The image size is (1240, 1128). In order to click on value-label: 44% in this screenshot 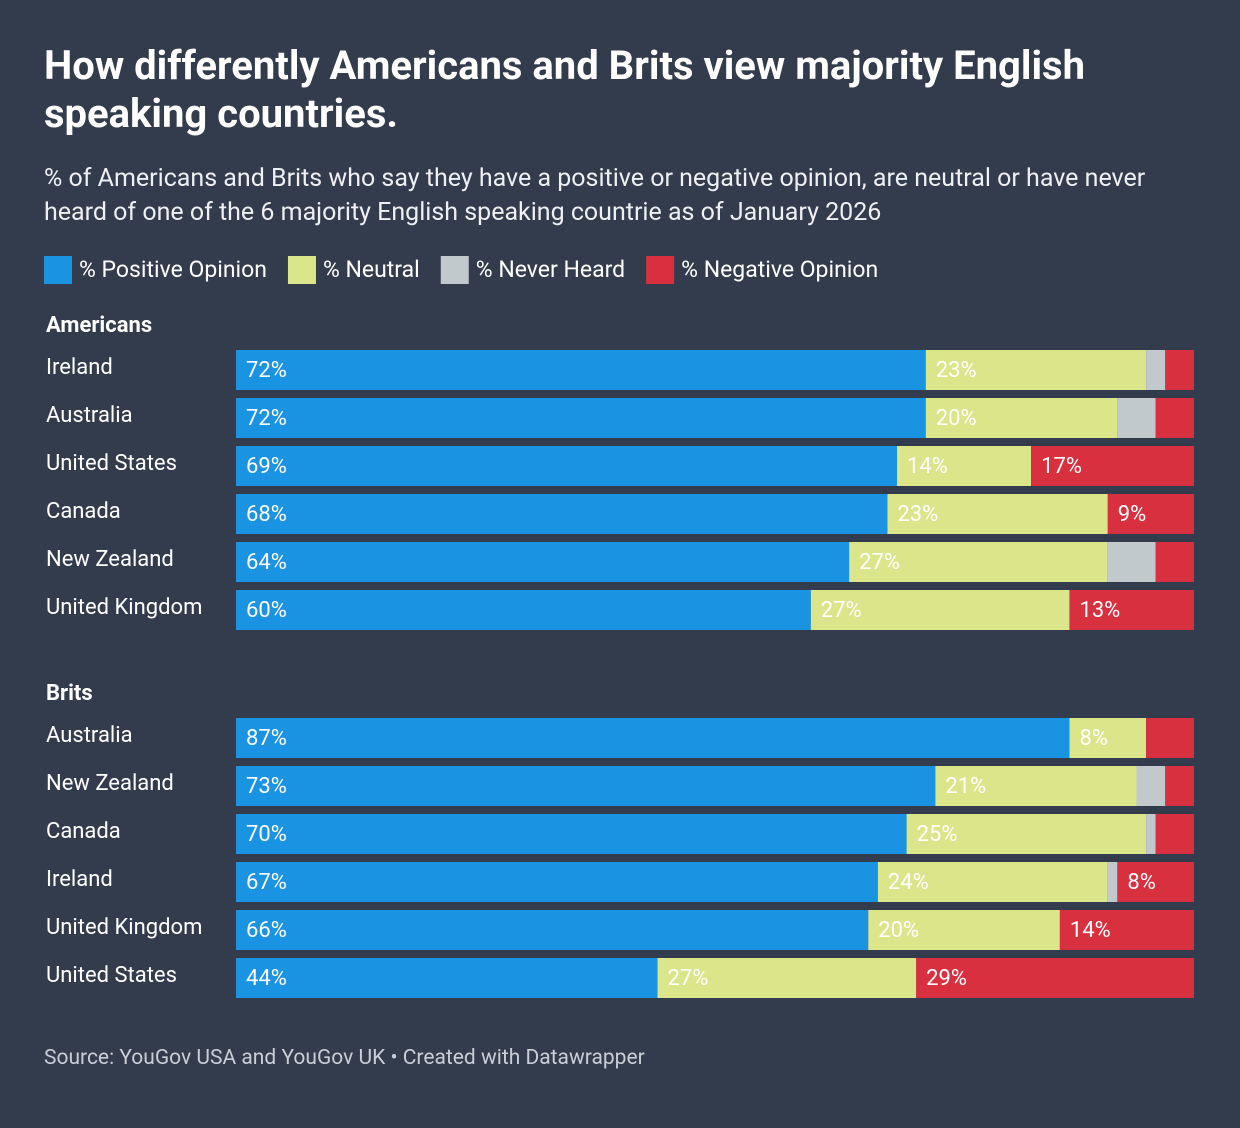, I will do `click(266, 978)`.